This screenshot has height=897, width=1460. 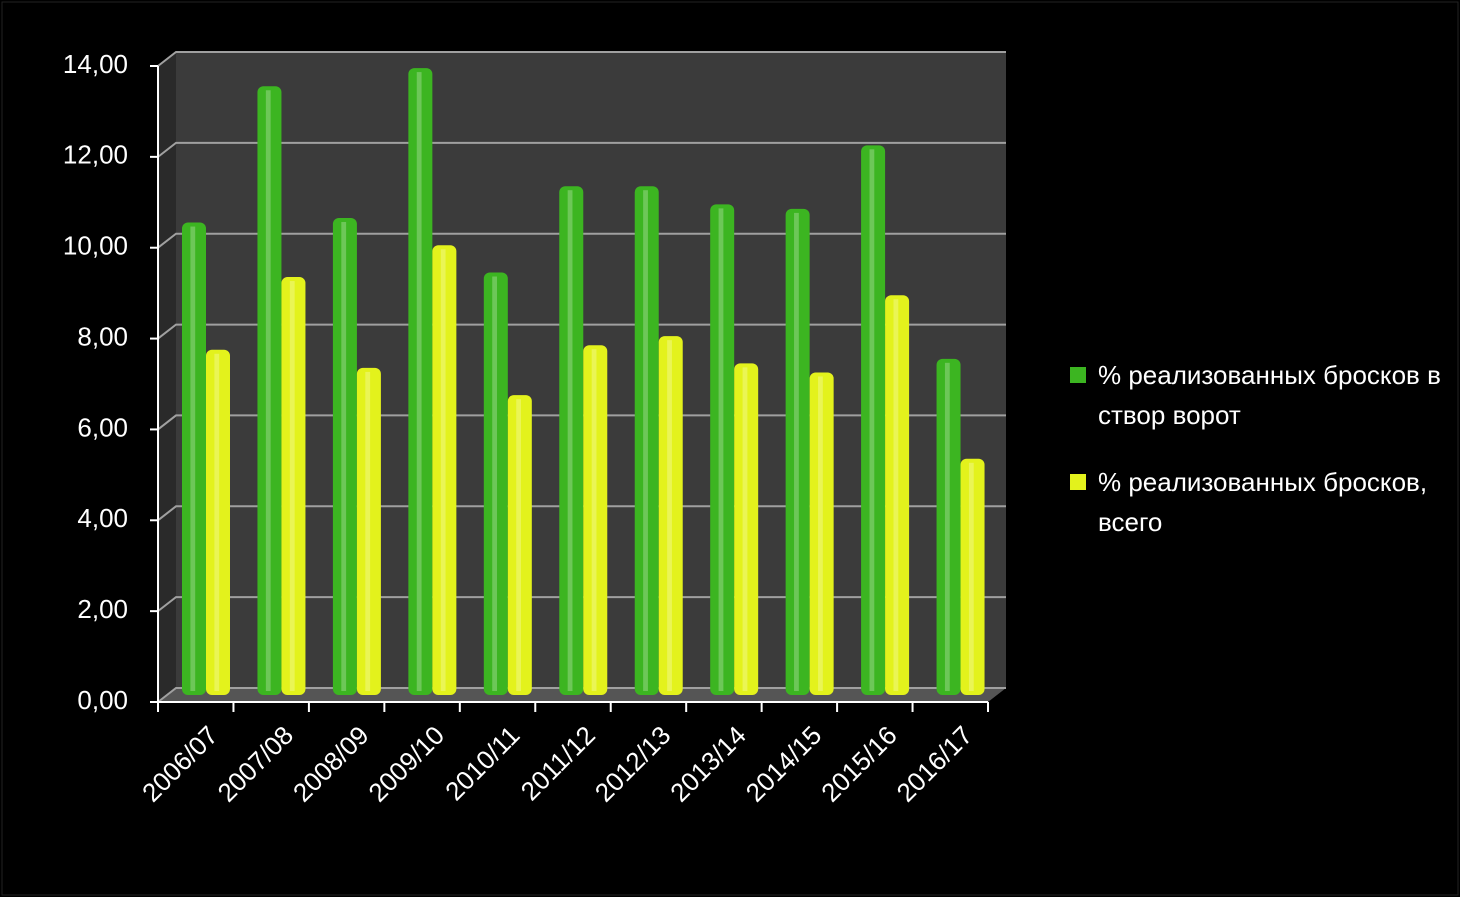 I want to click on y-tick-label: 8,00, so click(x=102, y=336).